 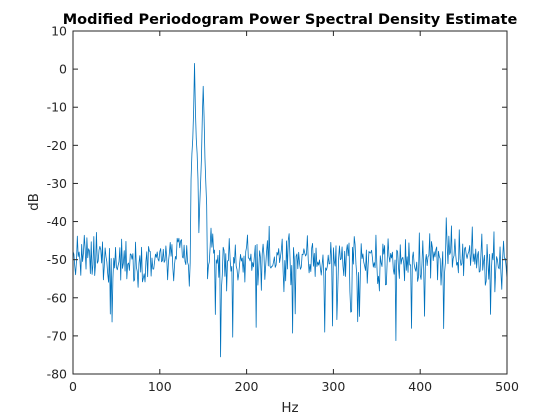 What do you see at coordinates (57, 259) in the screenshot?
I see `y-tick-label: -50` at bounding box center [57, 259].